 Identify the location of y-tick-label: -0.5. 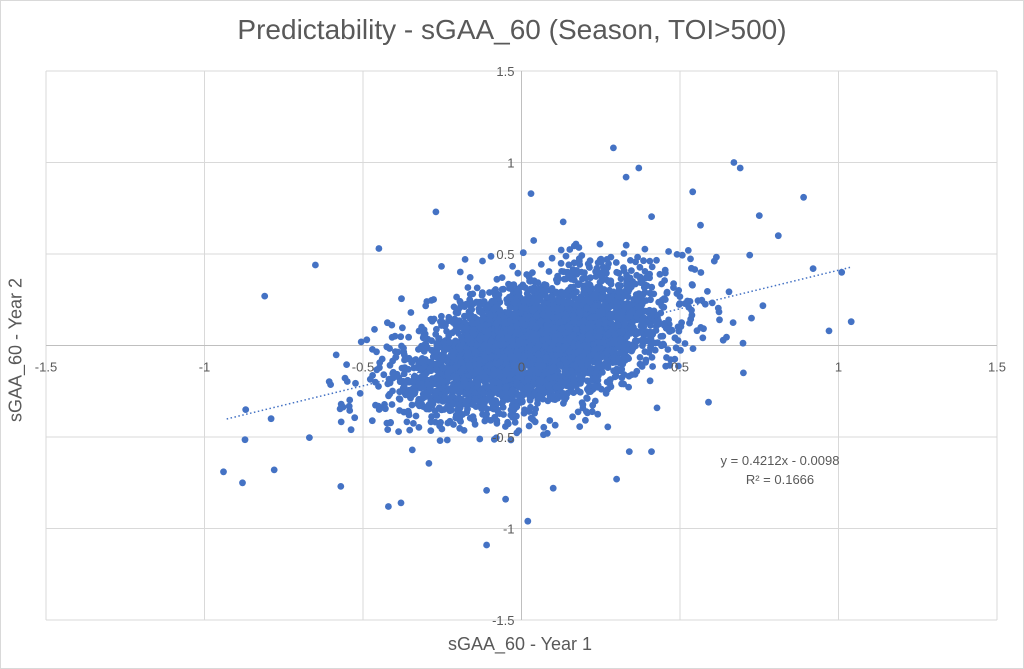
(503, 437).